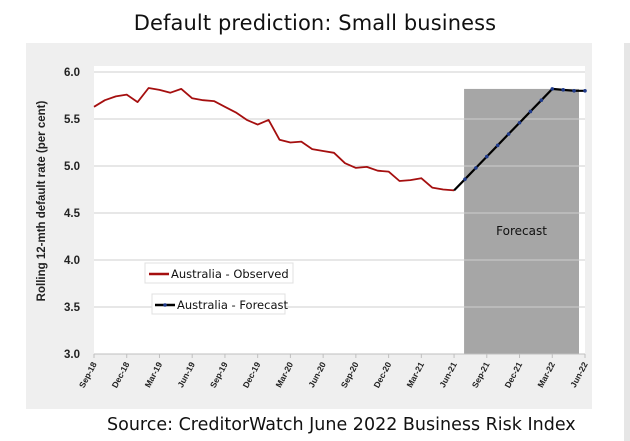  Describe the element at coordinates (350, 375) in the screenshot. I see `x-tick-label-8: Sep-20` at that location.